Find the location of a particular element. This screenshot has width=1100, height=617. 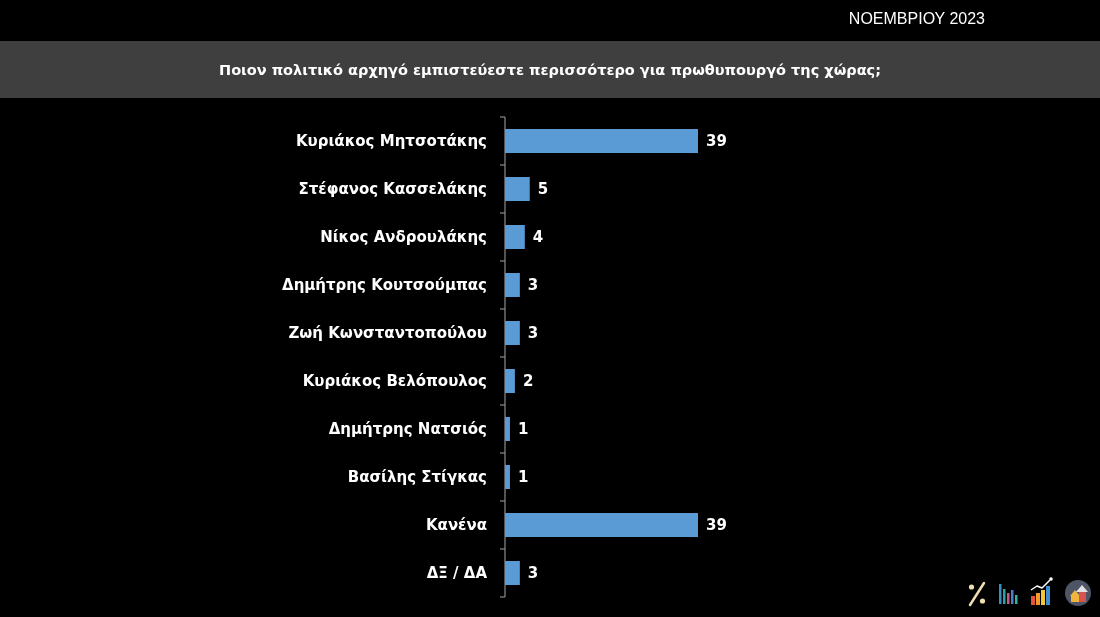

y-tick-label: Δημήτρης Κουτσούμπας is located at coordinates (384, 285).